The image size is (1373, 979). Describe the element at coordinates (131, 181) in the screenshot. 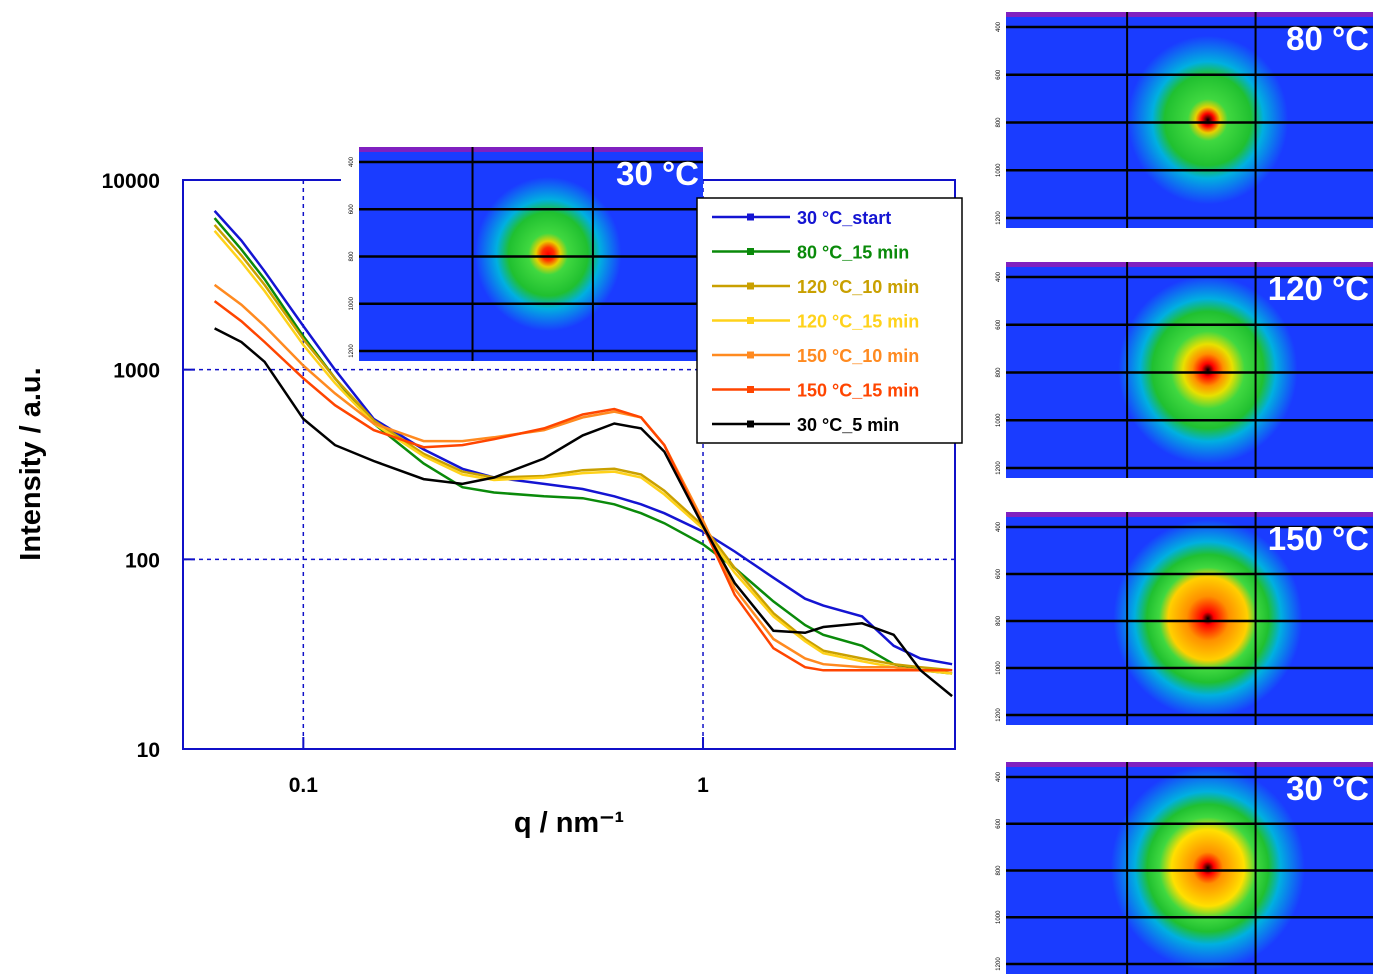

I see `y-tick-label: 10000` at that location.